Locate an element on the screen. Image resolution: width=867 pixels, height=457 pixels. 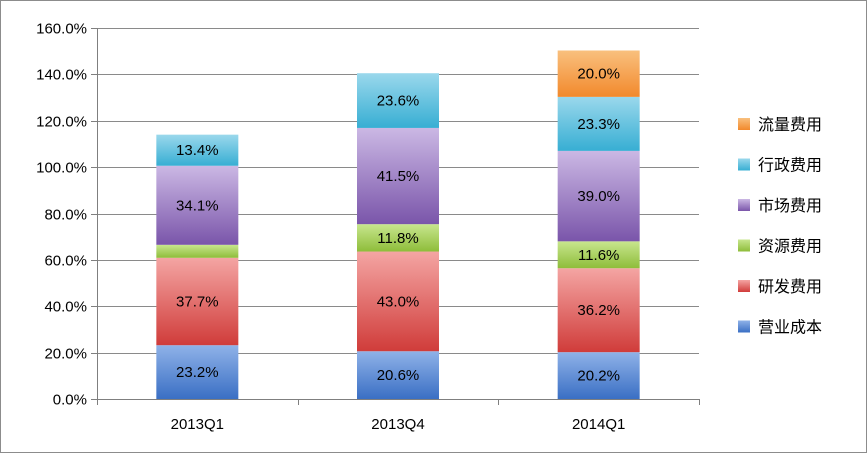
y-tick-label: 140.0% is located at coordinates (61, 75).